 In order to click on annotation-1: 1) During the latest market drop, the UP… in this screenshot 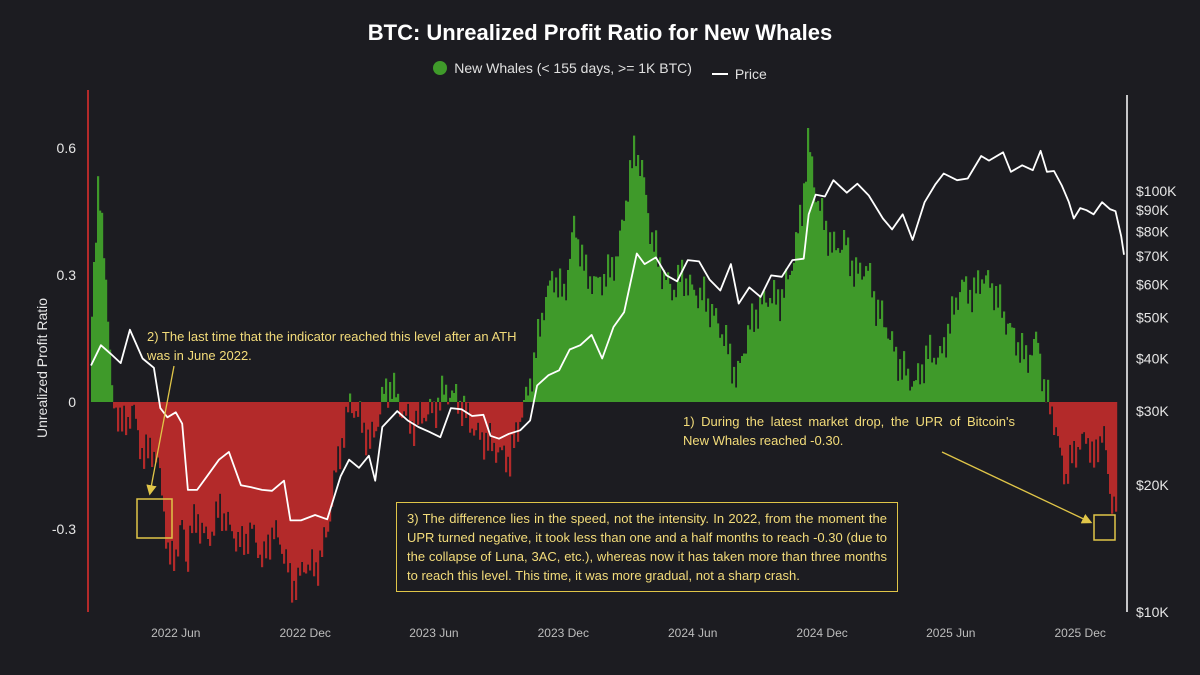, I will do `click(849, 431)`.